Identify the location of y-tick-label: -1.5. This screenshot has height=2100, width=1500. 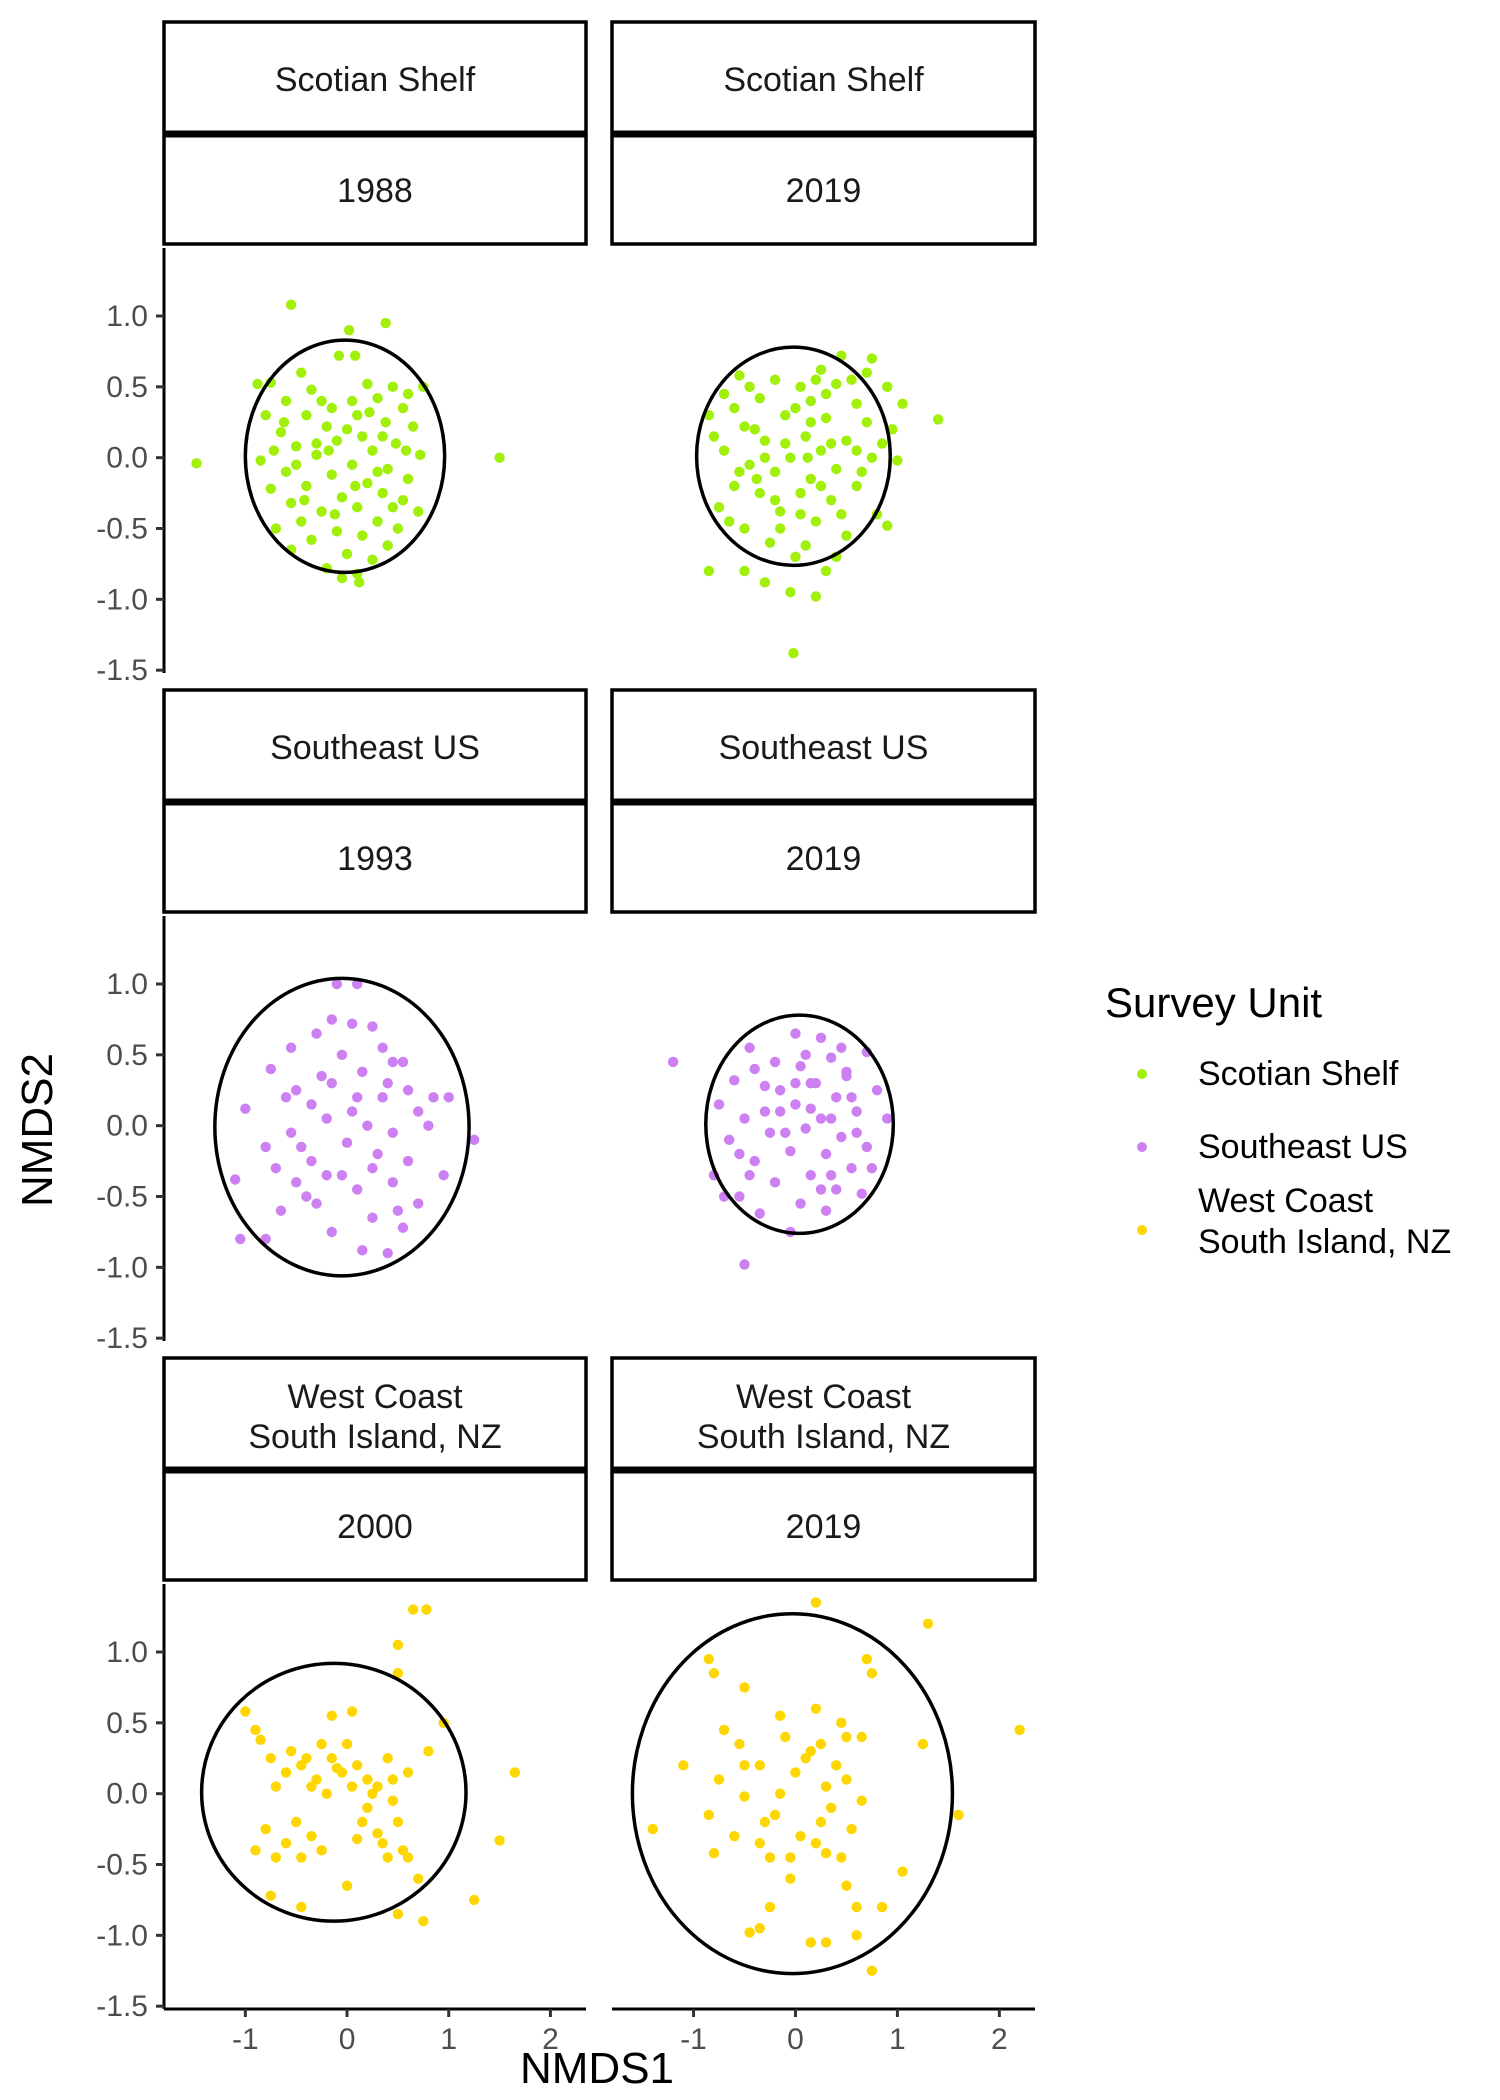
(122, 2006).